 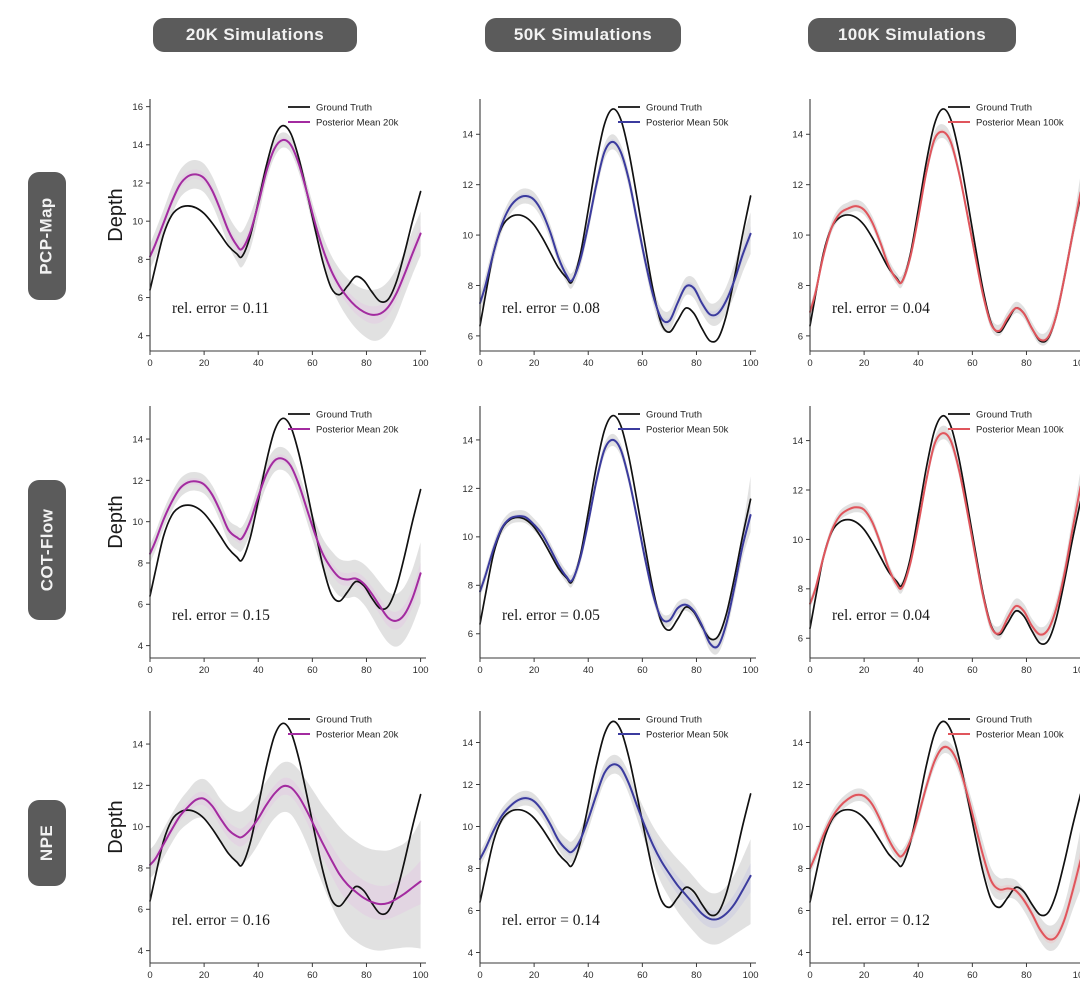 I want to click on rel-error-annotation: rel. error = 0.08, so click(x=551, y=308).